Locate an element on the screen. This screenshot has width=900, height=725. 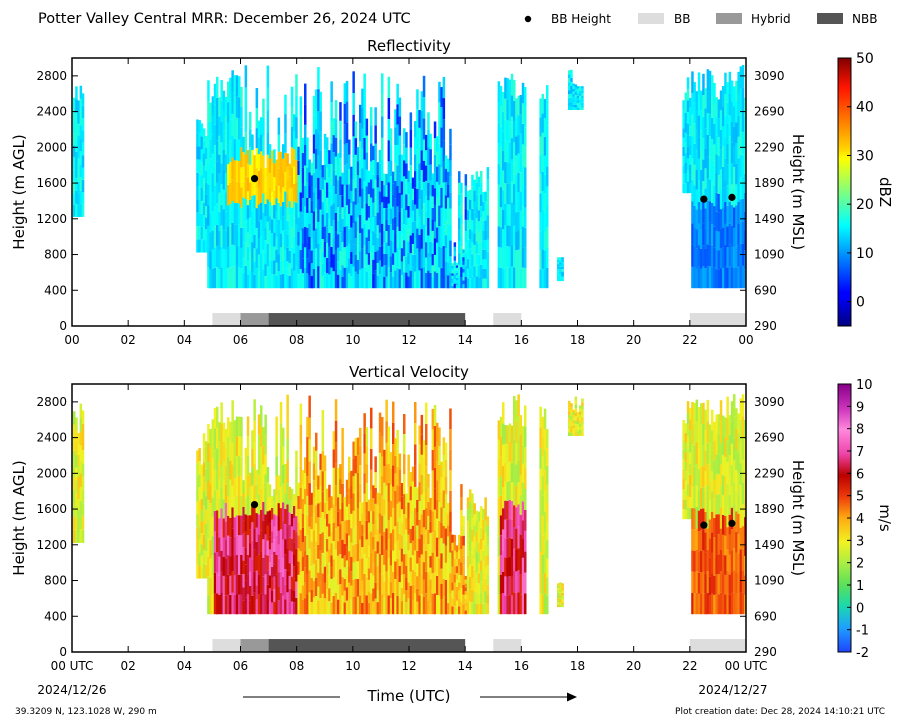
x-axis-label: Time (UTC) is located at coordinates (409, 696).